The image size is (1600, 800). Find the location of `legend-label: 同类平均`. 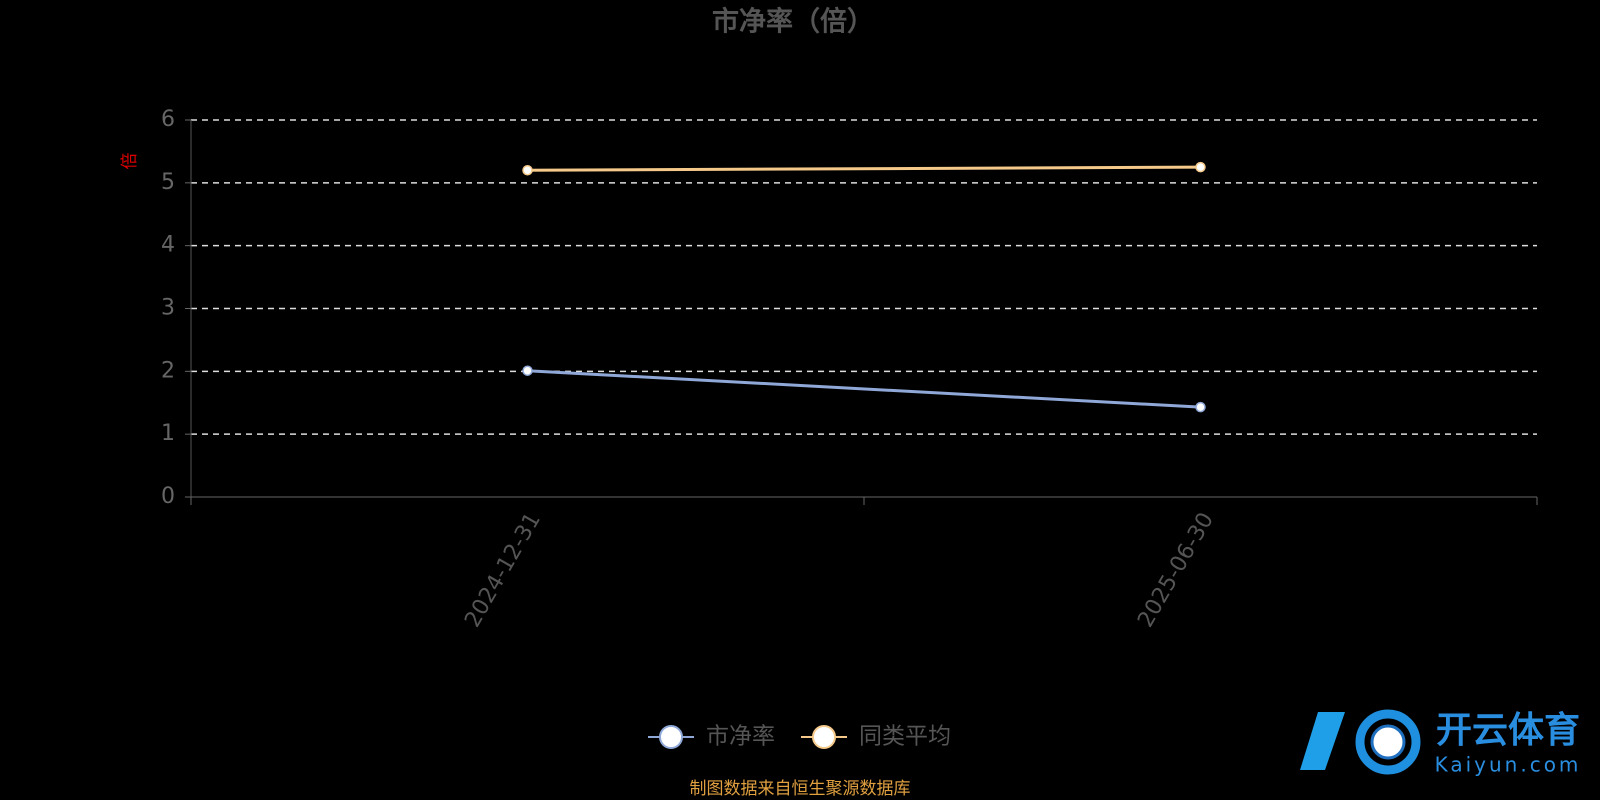

legend-label: 同类平均 is located at coordinates (905, 737).